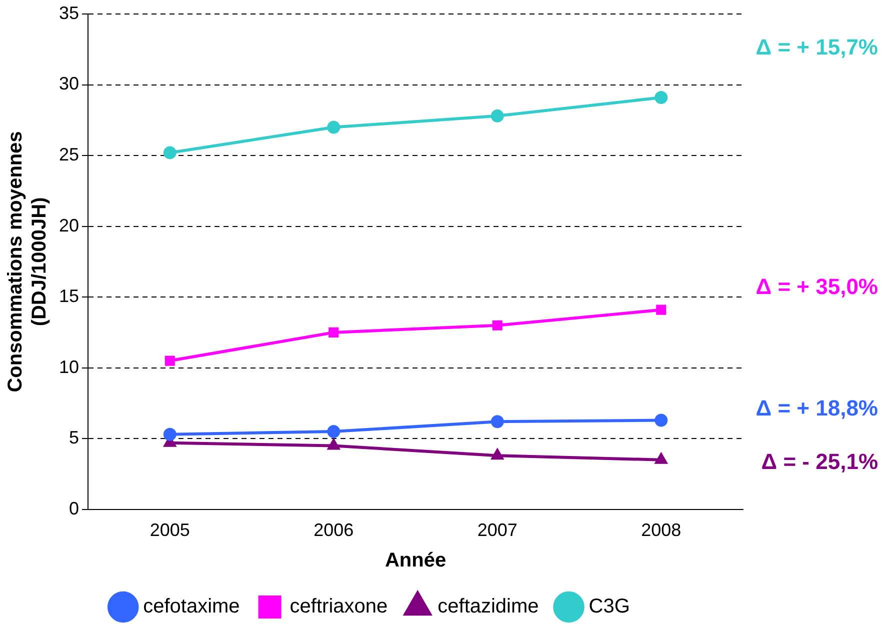  Describe the element at coordinates (415, 561) in the screenshot. I see `x-axis-title: Année` at that location.